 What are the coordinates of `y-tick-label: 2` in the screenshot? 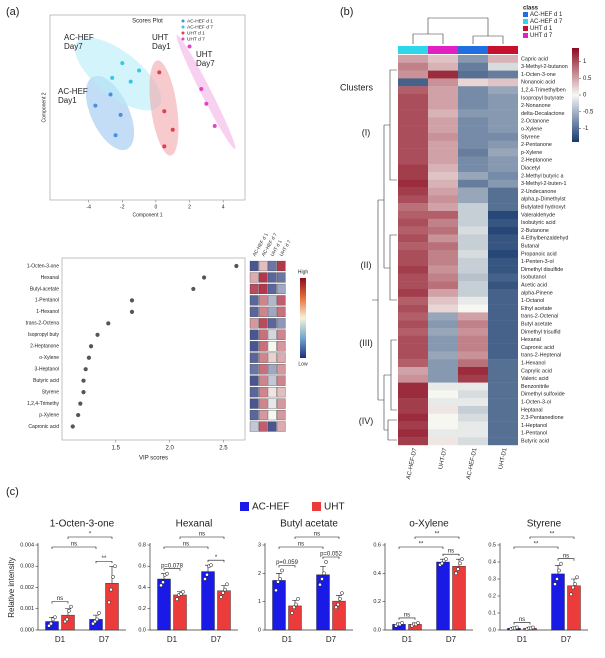 It's located at (259, 574).